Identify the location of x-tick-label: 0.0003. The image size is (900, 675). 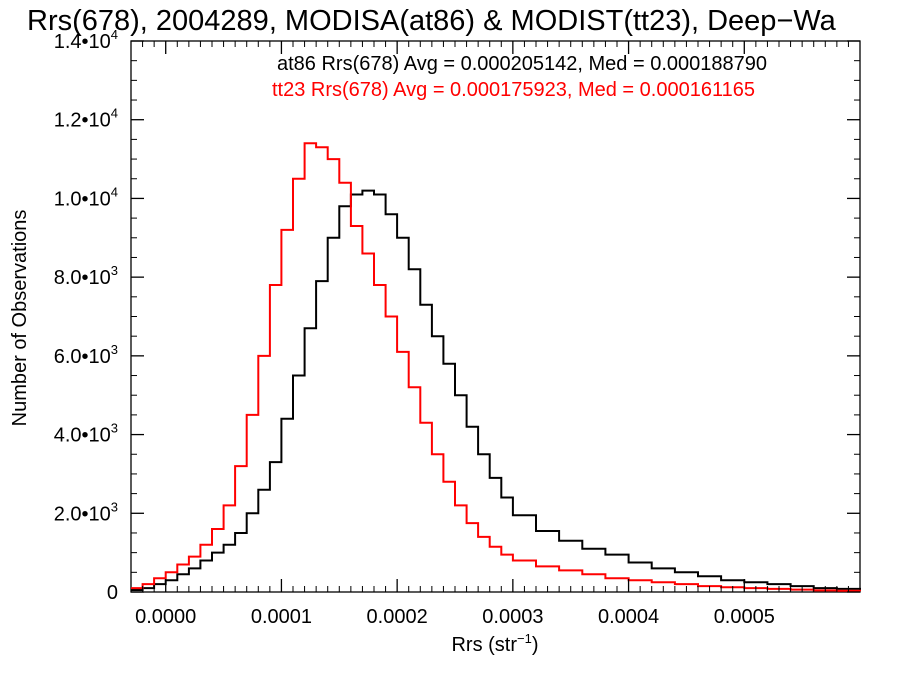
(512, 617).